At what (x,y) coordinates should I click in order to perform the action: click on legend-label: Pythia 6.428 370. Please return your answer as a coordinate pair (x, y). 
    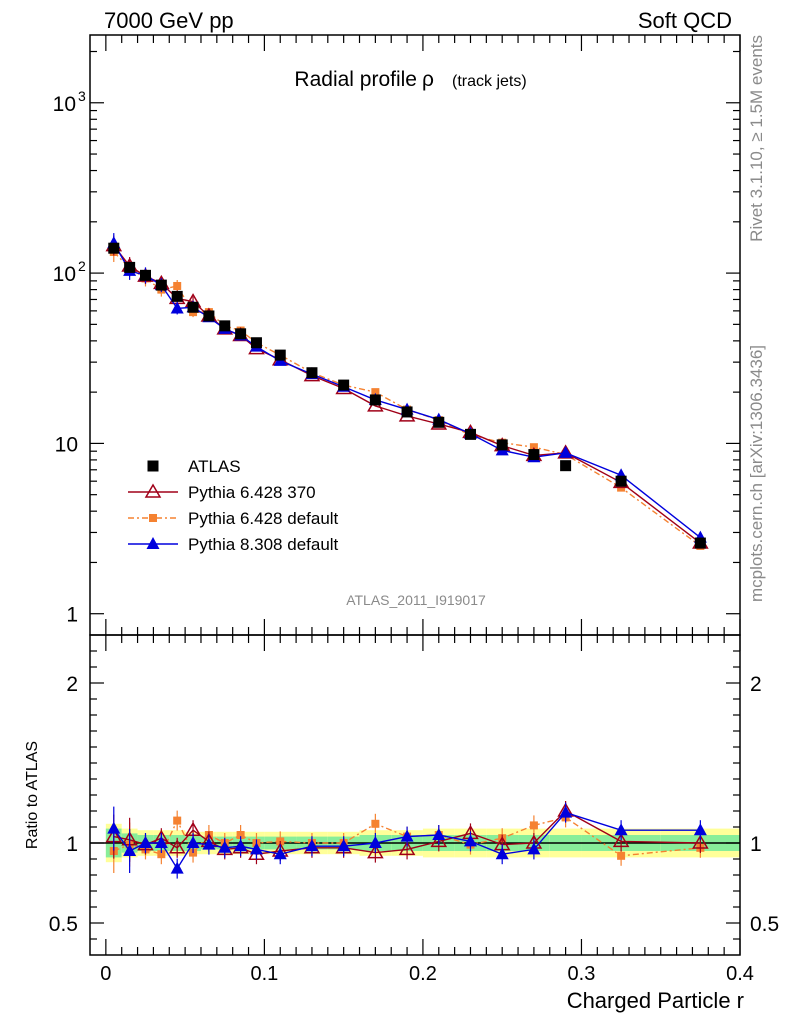
    Looking at the image, I should click on (252, 492).